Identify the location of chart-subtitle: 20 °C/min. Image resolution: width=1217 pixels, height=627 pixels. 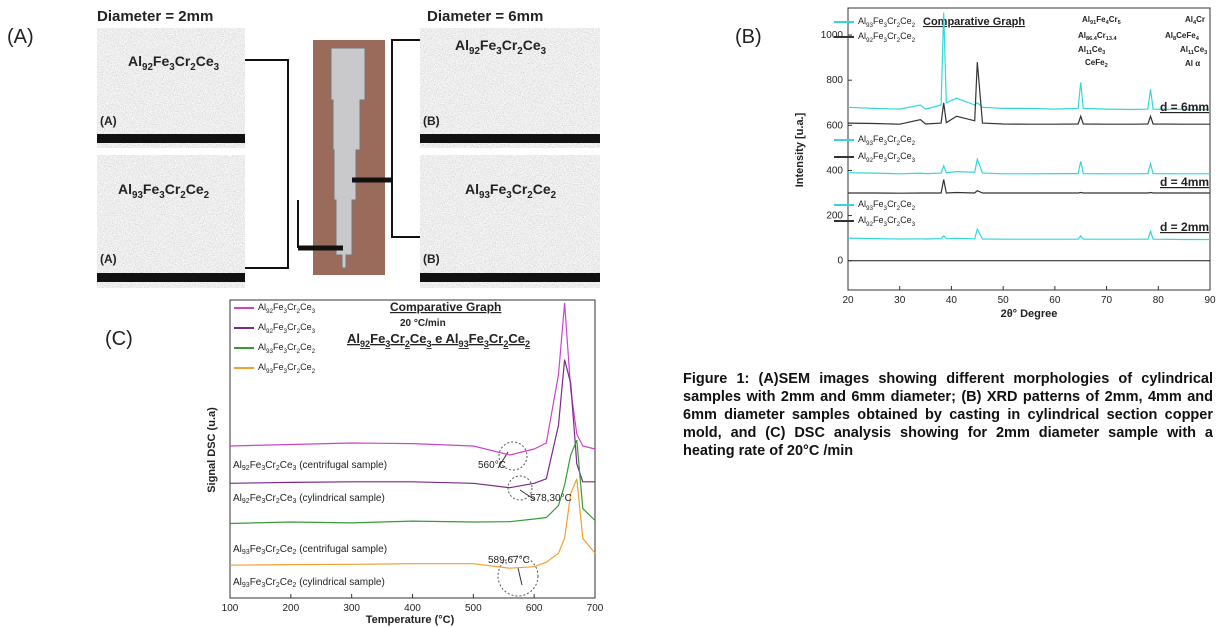
(423, 323).